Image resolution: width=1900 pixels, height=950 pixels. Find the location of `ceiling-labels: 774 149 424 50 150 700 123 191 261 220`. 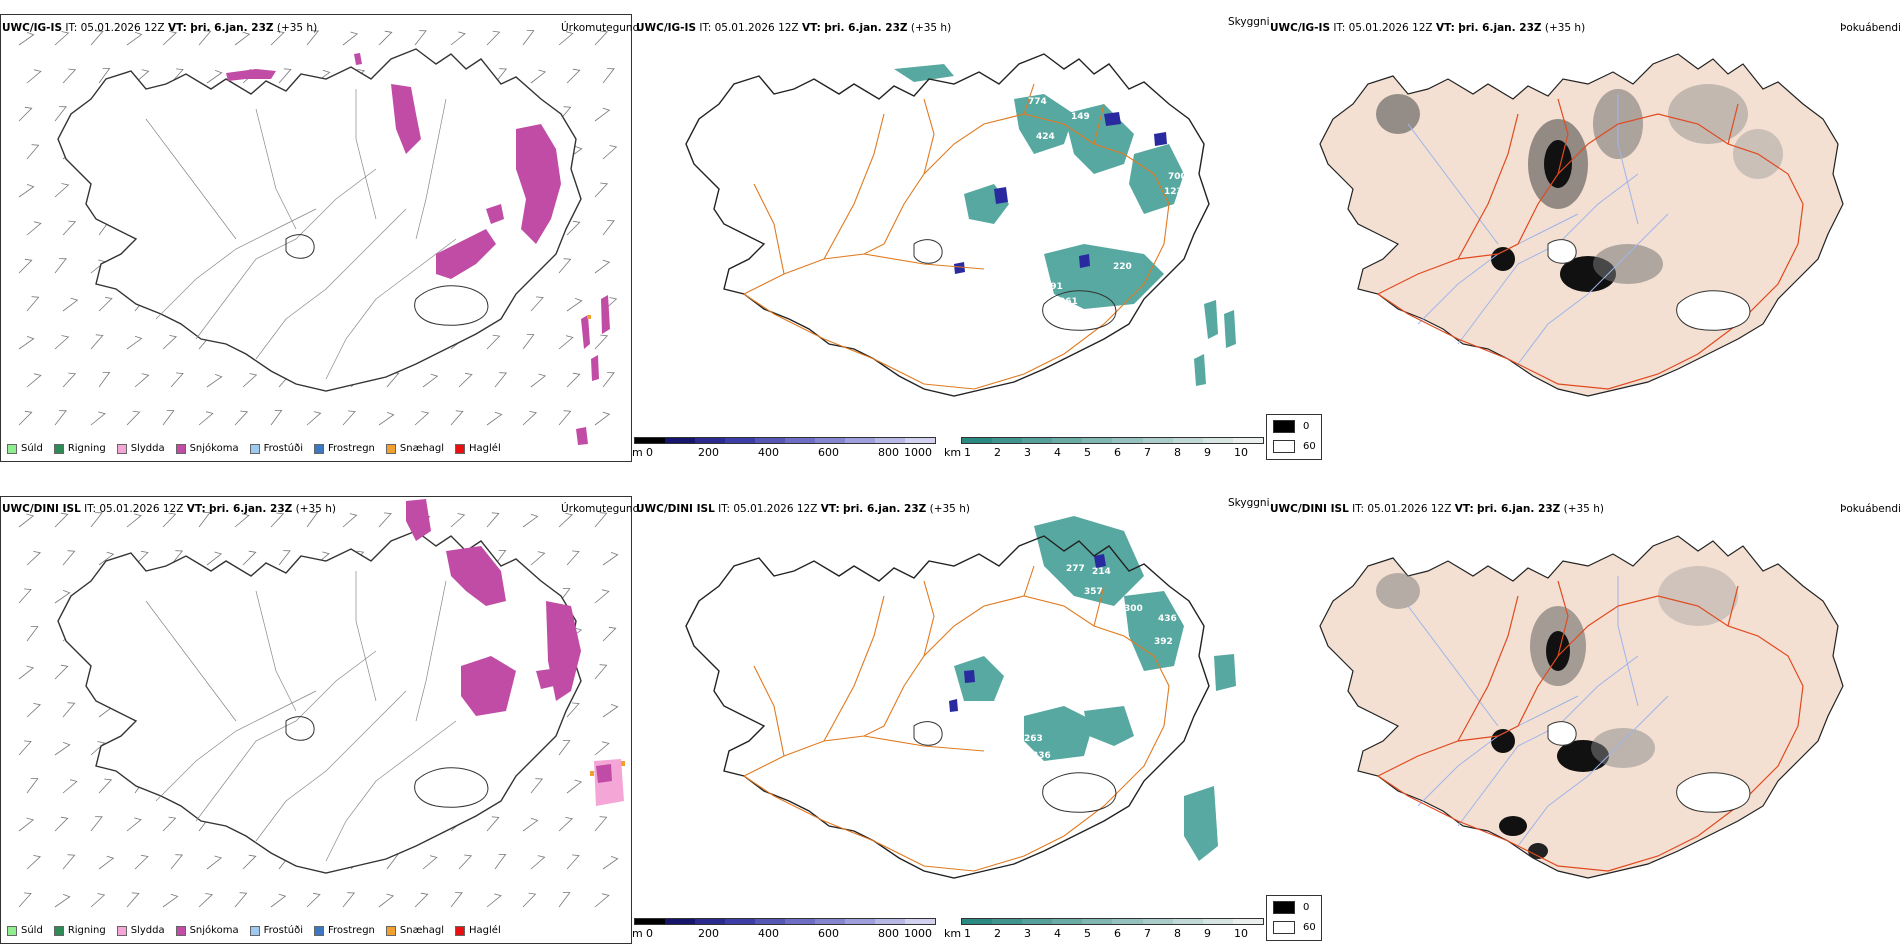

ceiling-labels: 774 149 424 50 150 700 123 191 261 220 is located at coordinates (1090, 202).